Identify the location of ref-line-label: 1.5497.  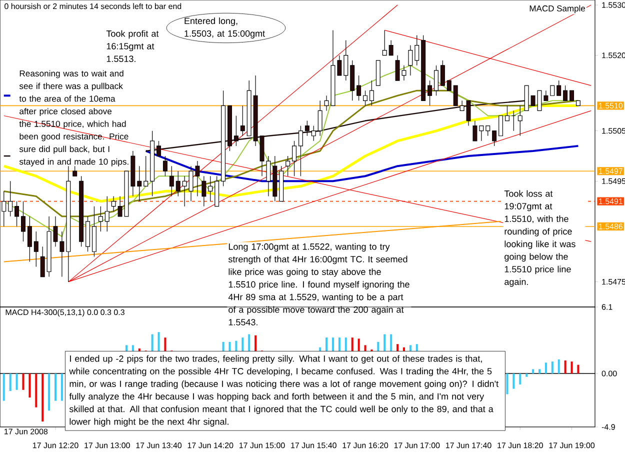
(610, 171).